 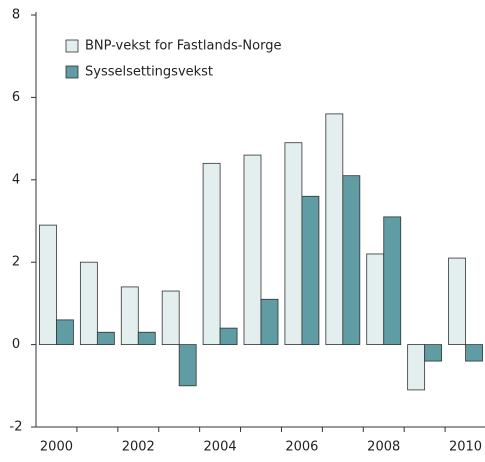 I want to click on y-tick-label: 0, so click(x=16, y=344).